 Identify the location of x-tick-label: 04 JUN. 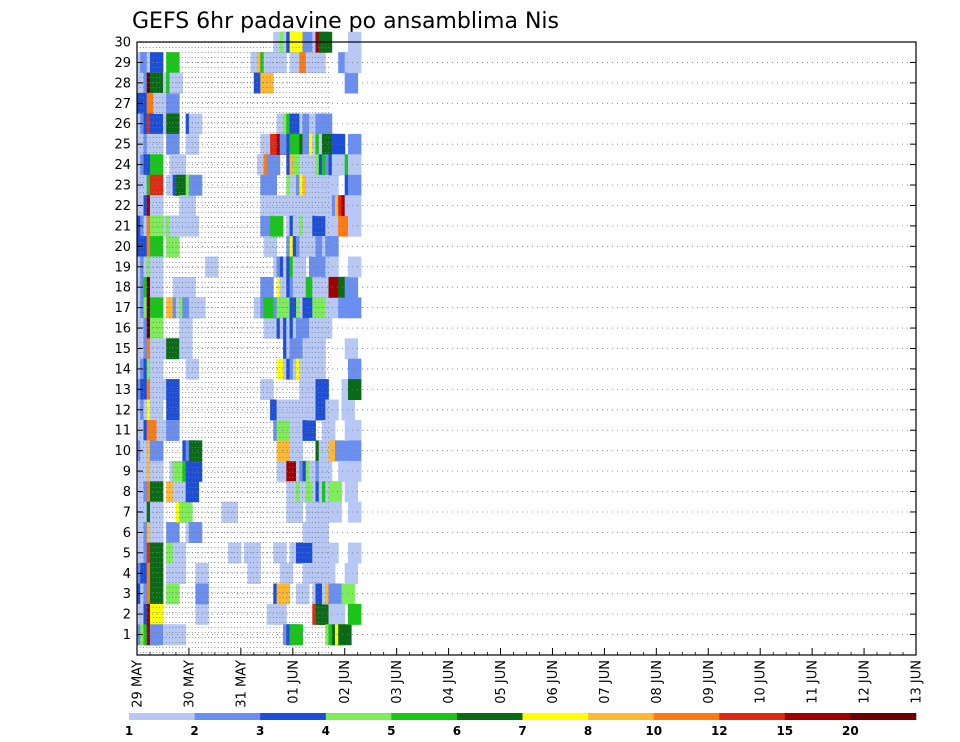
(449, 682).